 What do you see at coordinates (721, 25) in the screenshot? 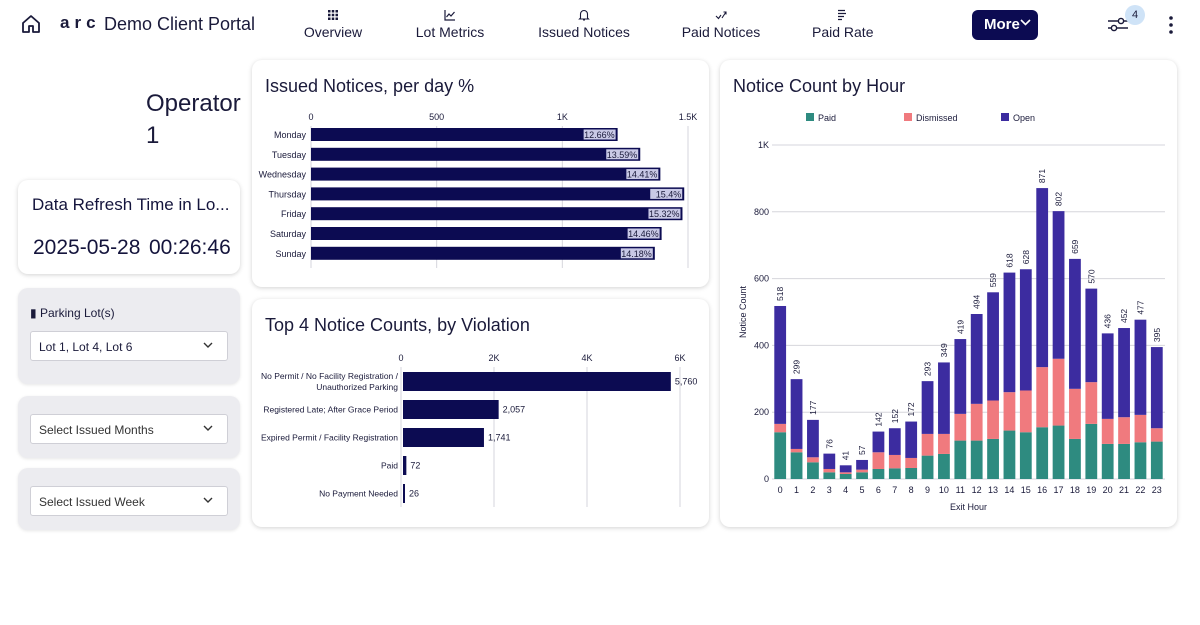
I see `nav-paid-notices: Paid Notices` at bounding box center [721, 25].